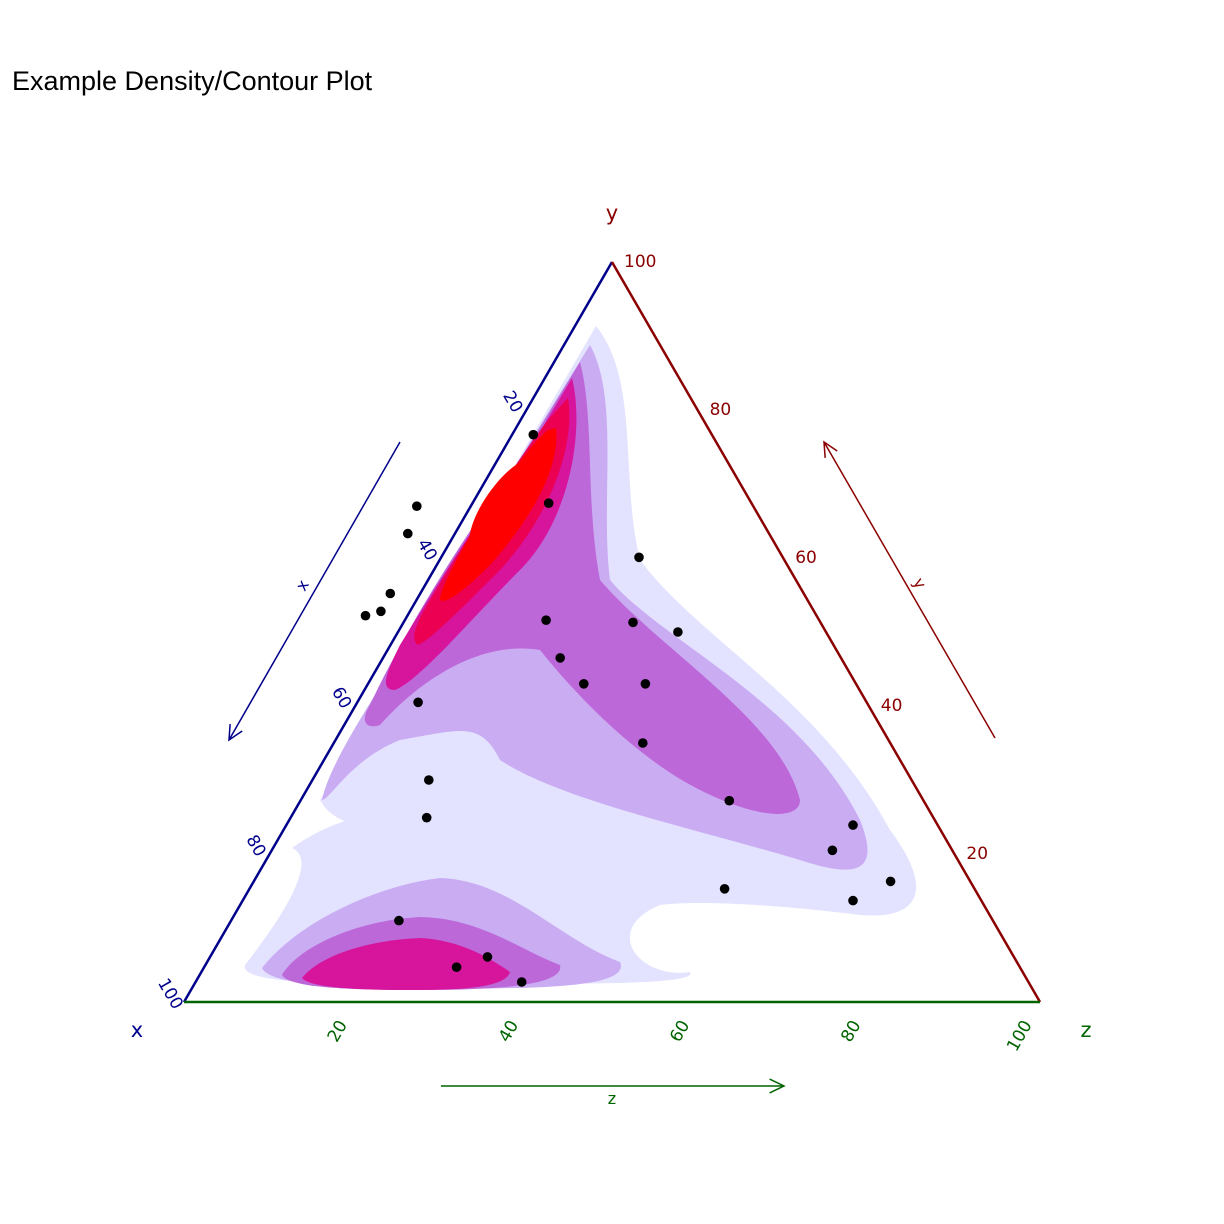  Describe the element at coordinates (256, 846) in the screenshot. I see `x-tick-label: 80` at that location.